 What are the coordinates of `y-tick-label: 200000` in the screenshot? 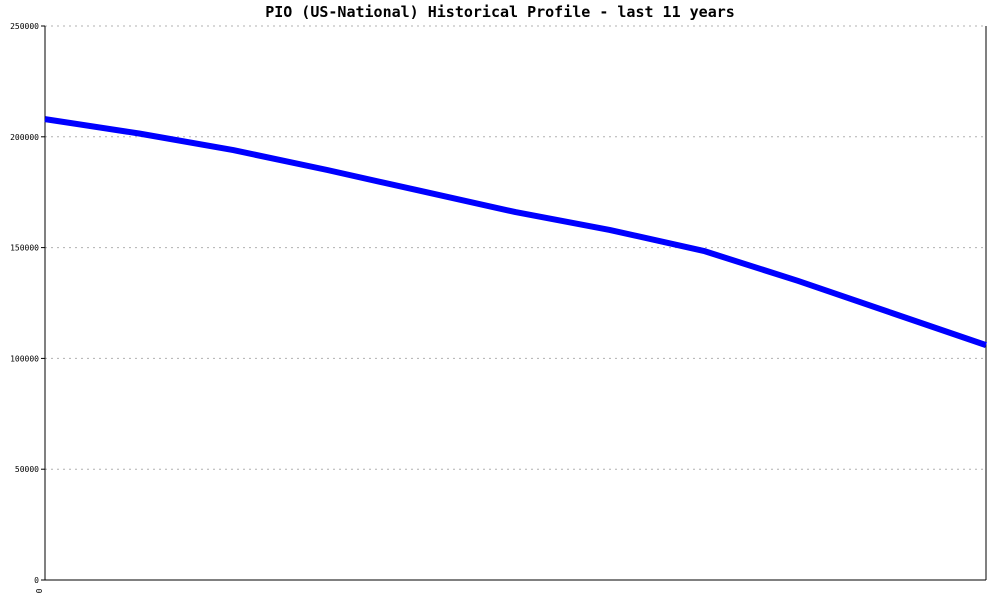 It's located at (24, 137).